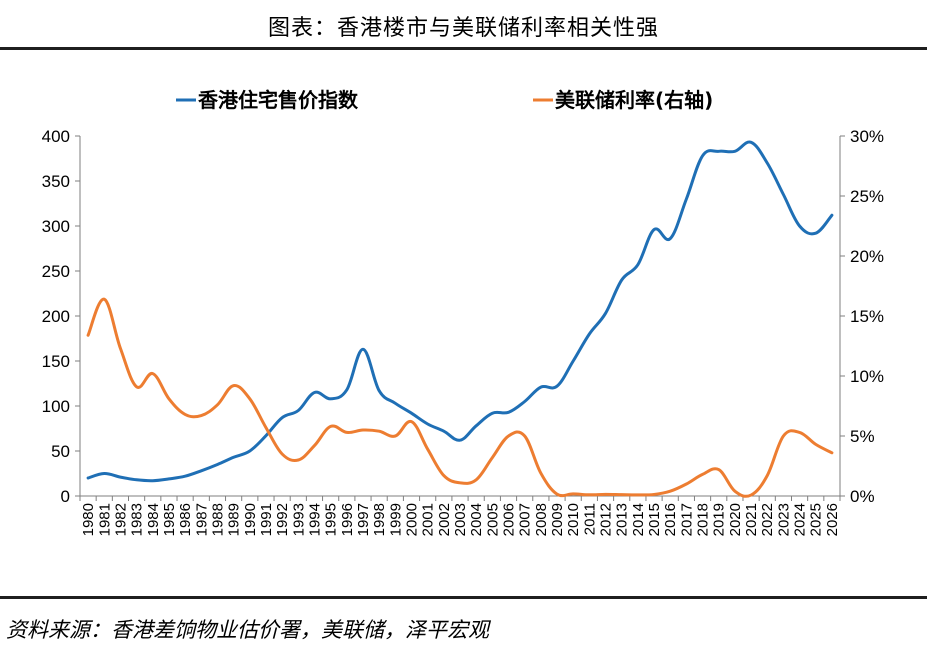 Image resolution: width=927 pixels, height=660 pixels. Describe the element at coordinates (395, 519) in the screenshot. I see `x-tick-label: 1999` at that location.